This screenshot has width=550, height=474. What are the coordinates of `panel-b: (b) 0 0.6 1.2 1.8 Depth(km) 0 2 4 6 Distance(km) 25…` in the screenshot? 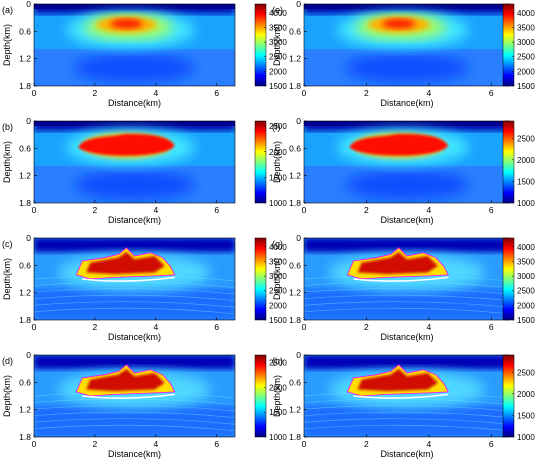 It's located at (144, 170).